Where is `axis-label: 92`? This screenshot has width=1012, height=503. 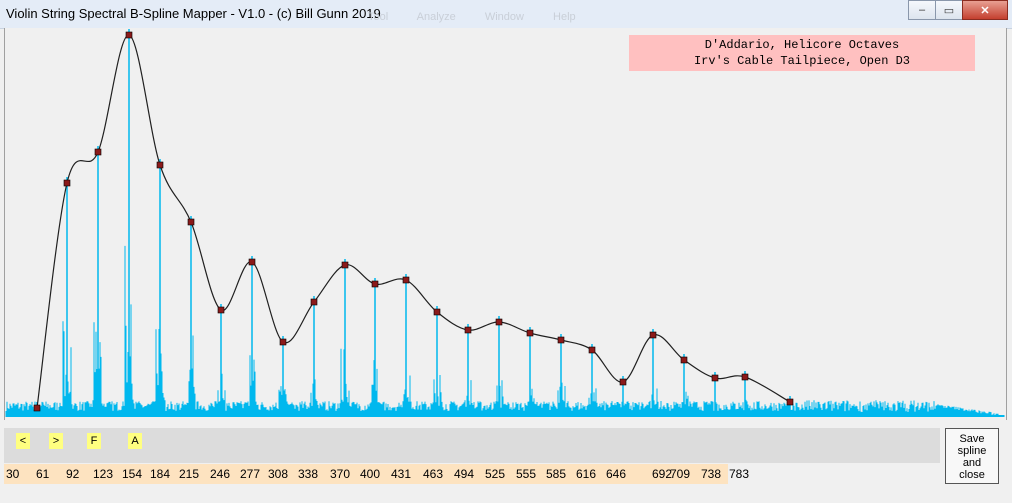
axis-label: 92 is located at coordinates (73, 474).